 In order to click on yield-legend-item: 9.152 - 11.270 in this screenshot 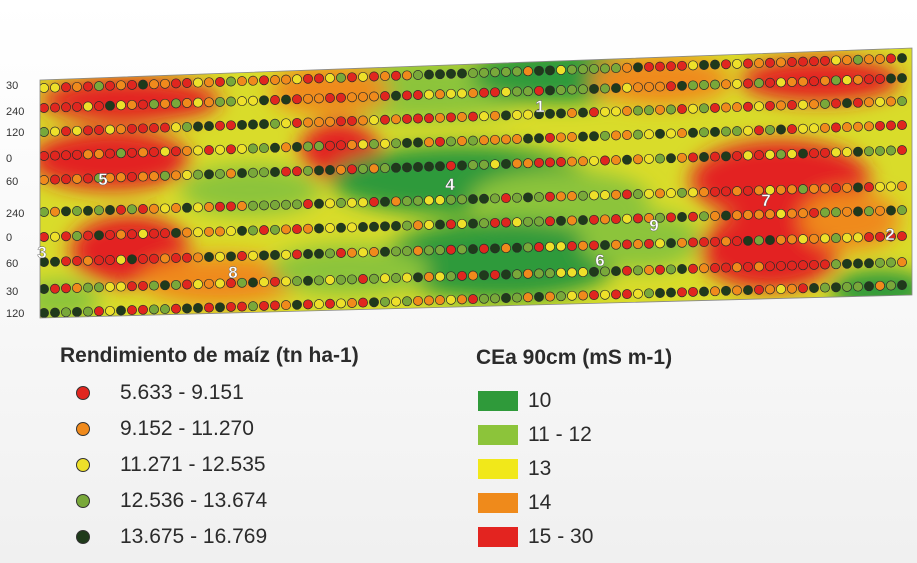, I will do `click(165, 429)`.